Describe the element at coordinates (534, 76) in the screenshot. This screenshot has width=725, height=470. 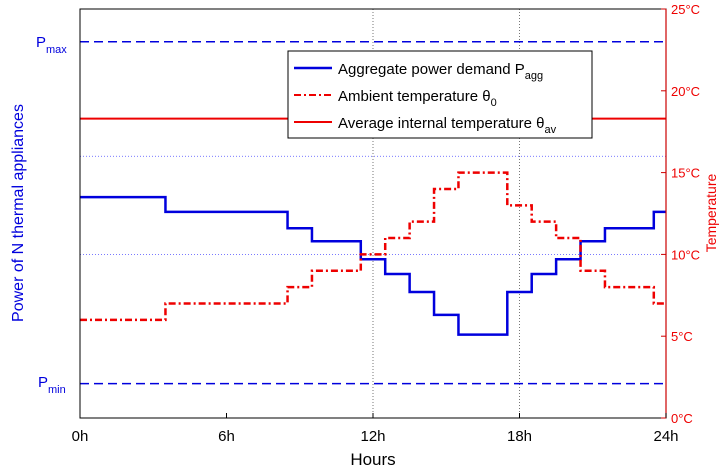
I see `legend-entry-power-sub: agg` at that location.